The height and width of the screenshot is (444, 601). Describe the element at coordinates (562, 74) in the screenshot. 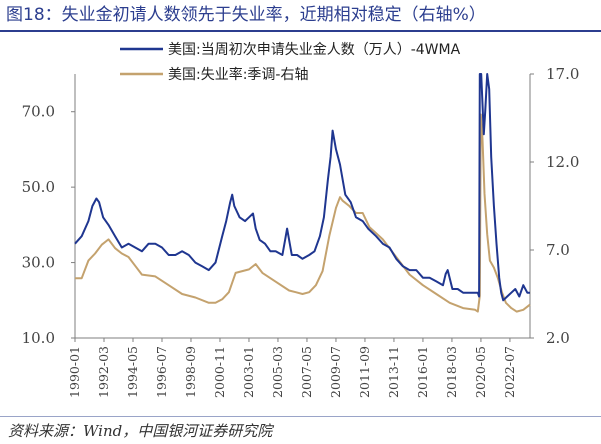

I see `right-tick-label: 17.0` at that location.